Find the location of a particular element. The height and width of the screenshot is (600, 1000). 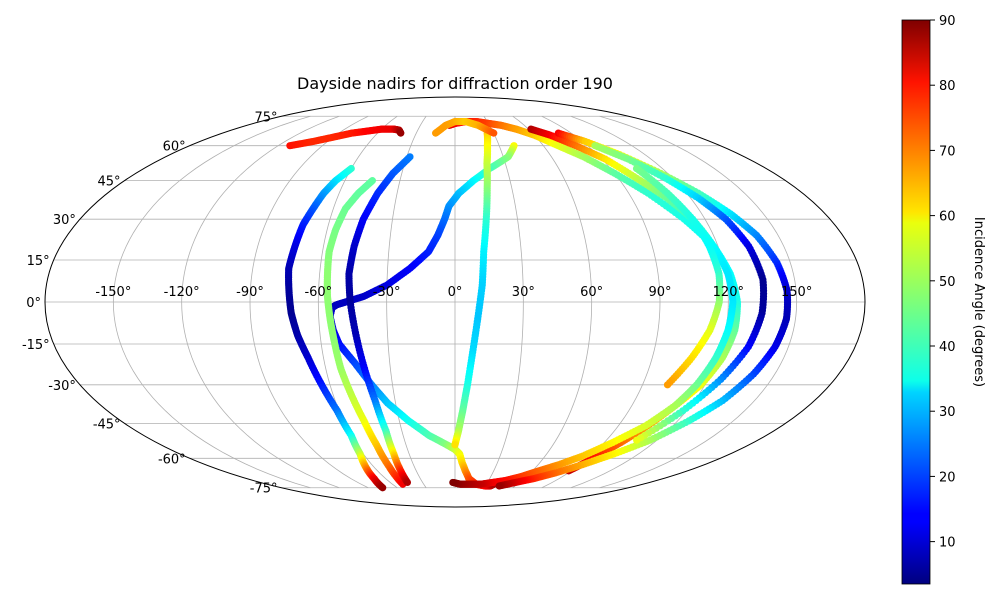

lat-tick-label: -75° is located at coordinates (264, 489).